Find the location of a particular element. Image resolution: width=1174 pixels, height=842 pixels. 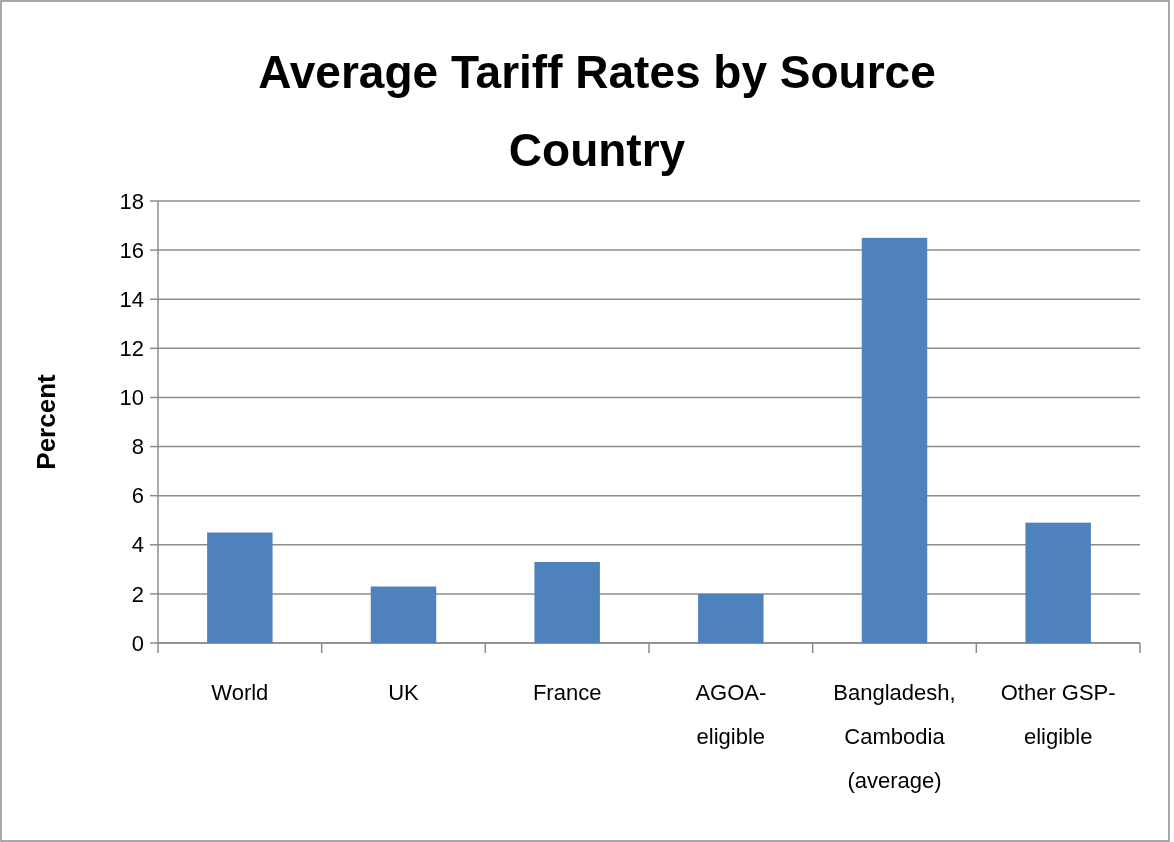

x-tick-label: AGOA-eligible is located at coordinates (731, 714).